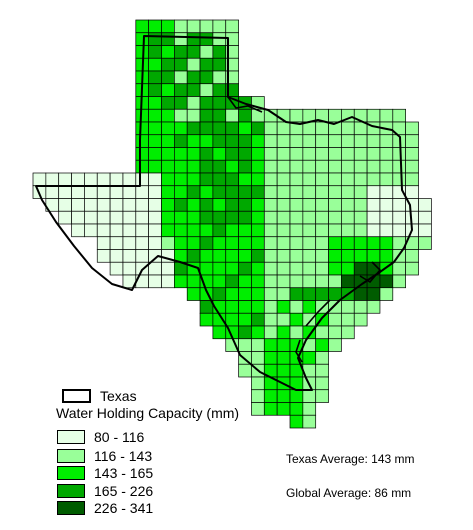  I want to click on legend-class-2: 143 - 165, so click(105, 473).